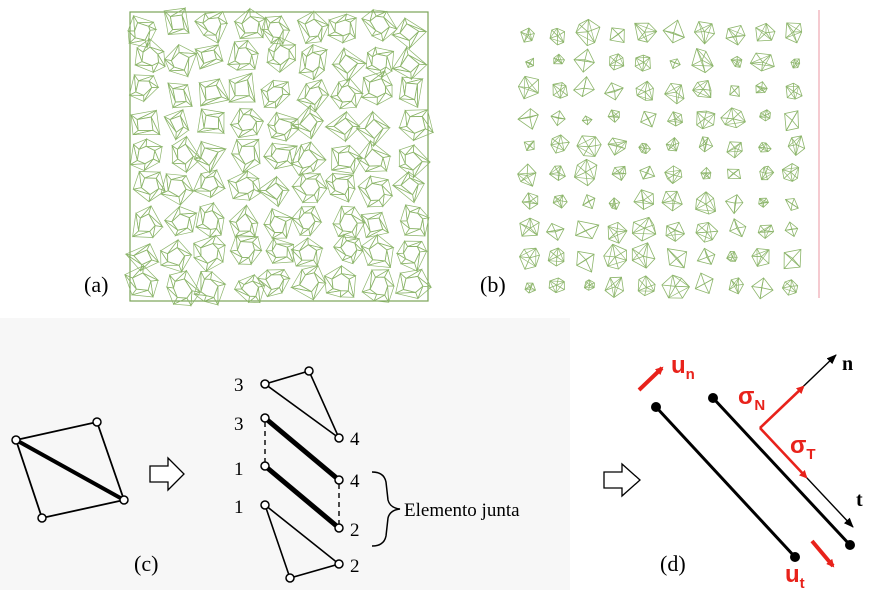  I want to click on interface-node, so click(850, 545).